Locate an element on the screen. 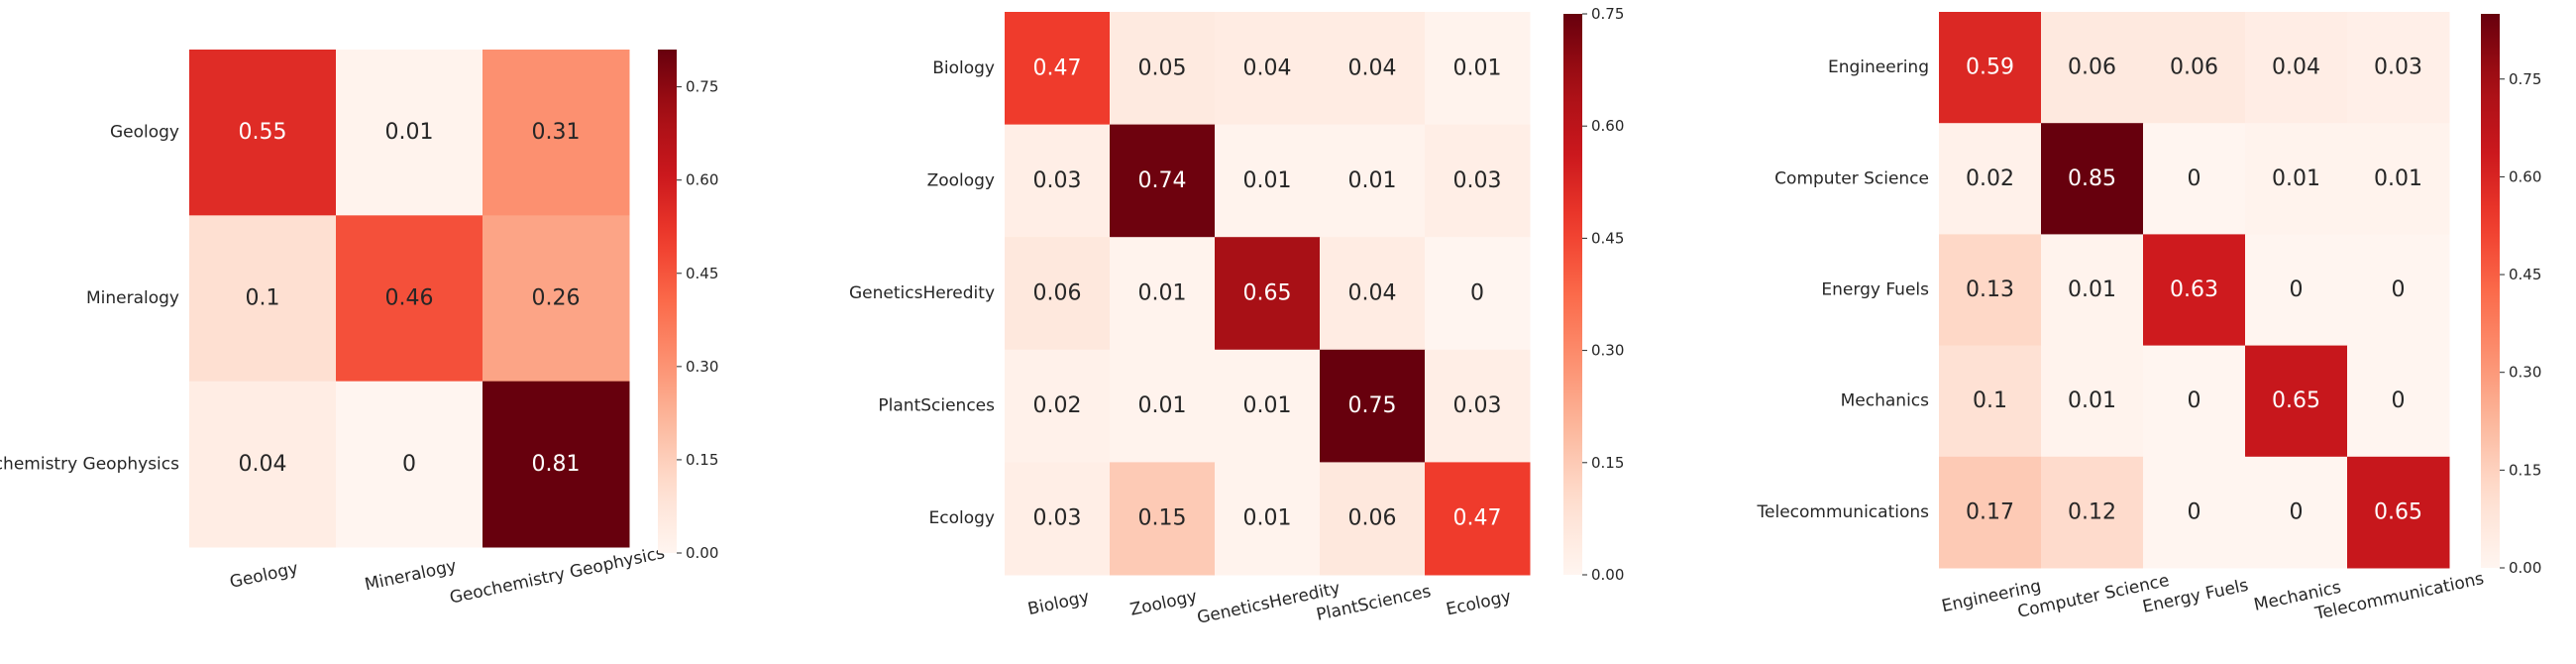  heatmap-cell-value: 0.55 is located at coordinates (263, 132).